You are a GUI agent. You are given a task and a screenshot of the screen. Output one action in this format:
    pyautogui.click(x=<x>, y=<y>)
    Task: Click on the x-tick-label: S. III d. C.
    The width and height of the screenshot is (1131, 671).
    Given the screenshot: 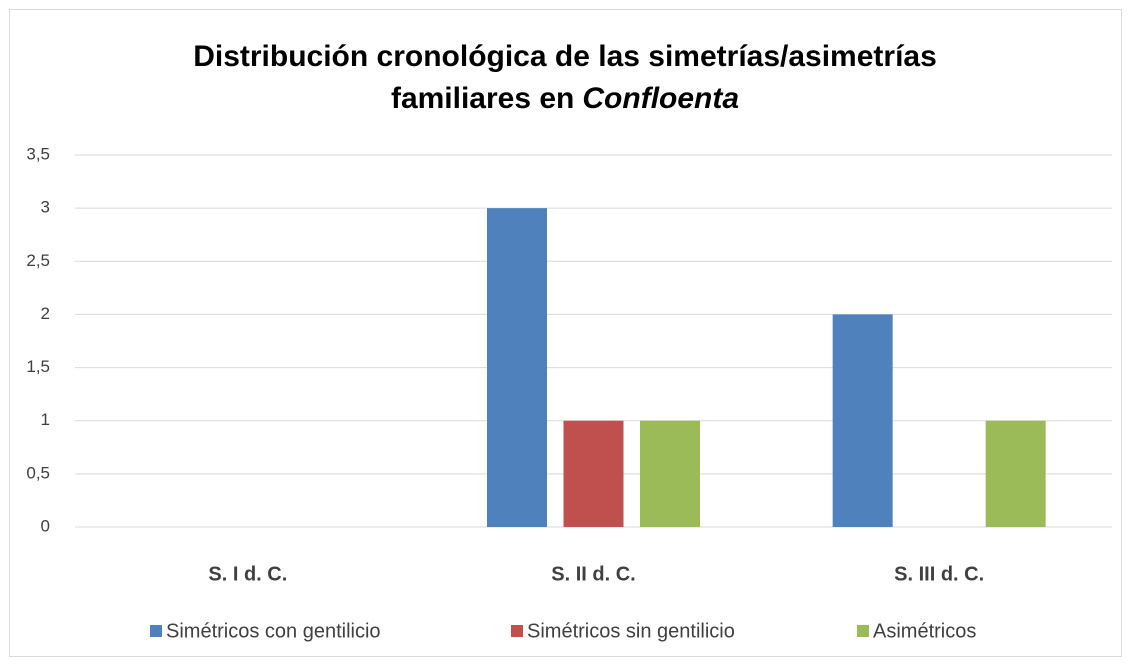 What is the action you would take?
    pyautogui.click(x=939, y=574)
    